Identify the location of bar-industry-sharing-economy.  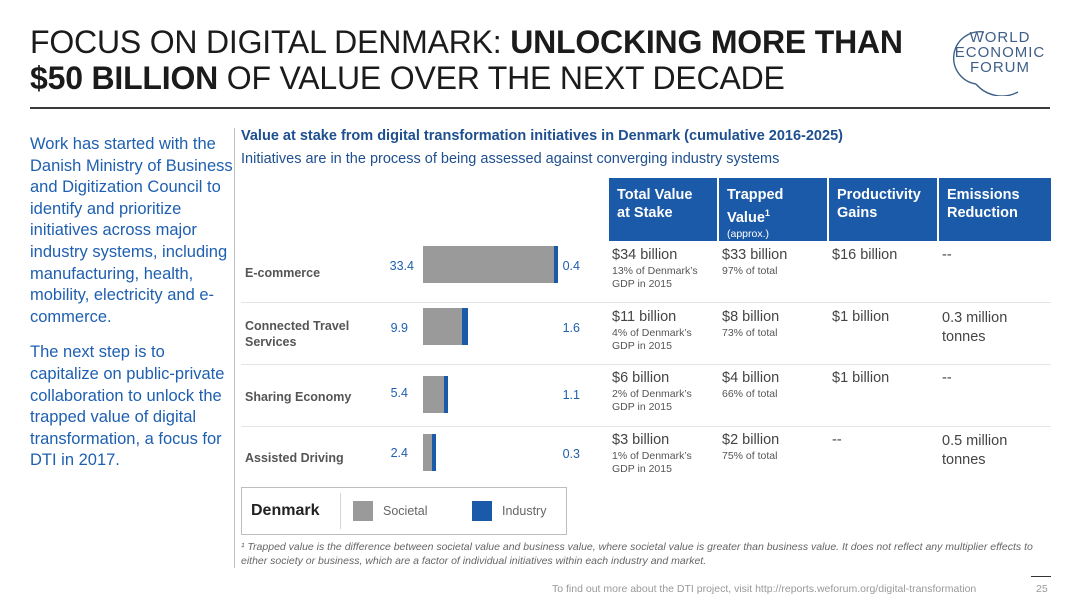
(446, 394).